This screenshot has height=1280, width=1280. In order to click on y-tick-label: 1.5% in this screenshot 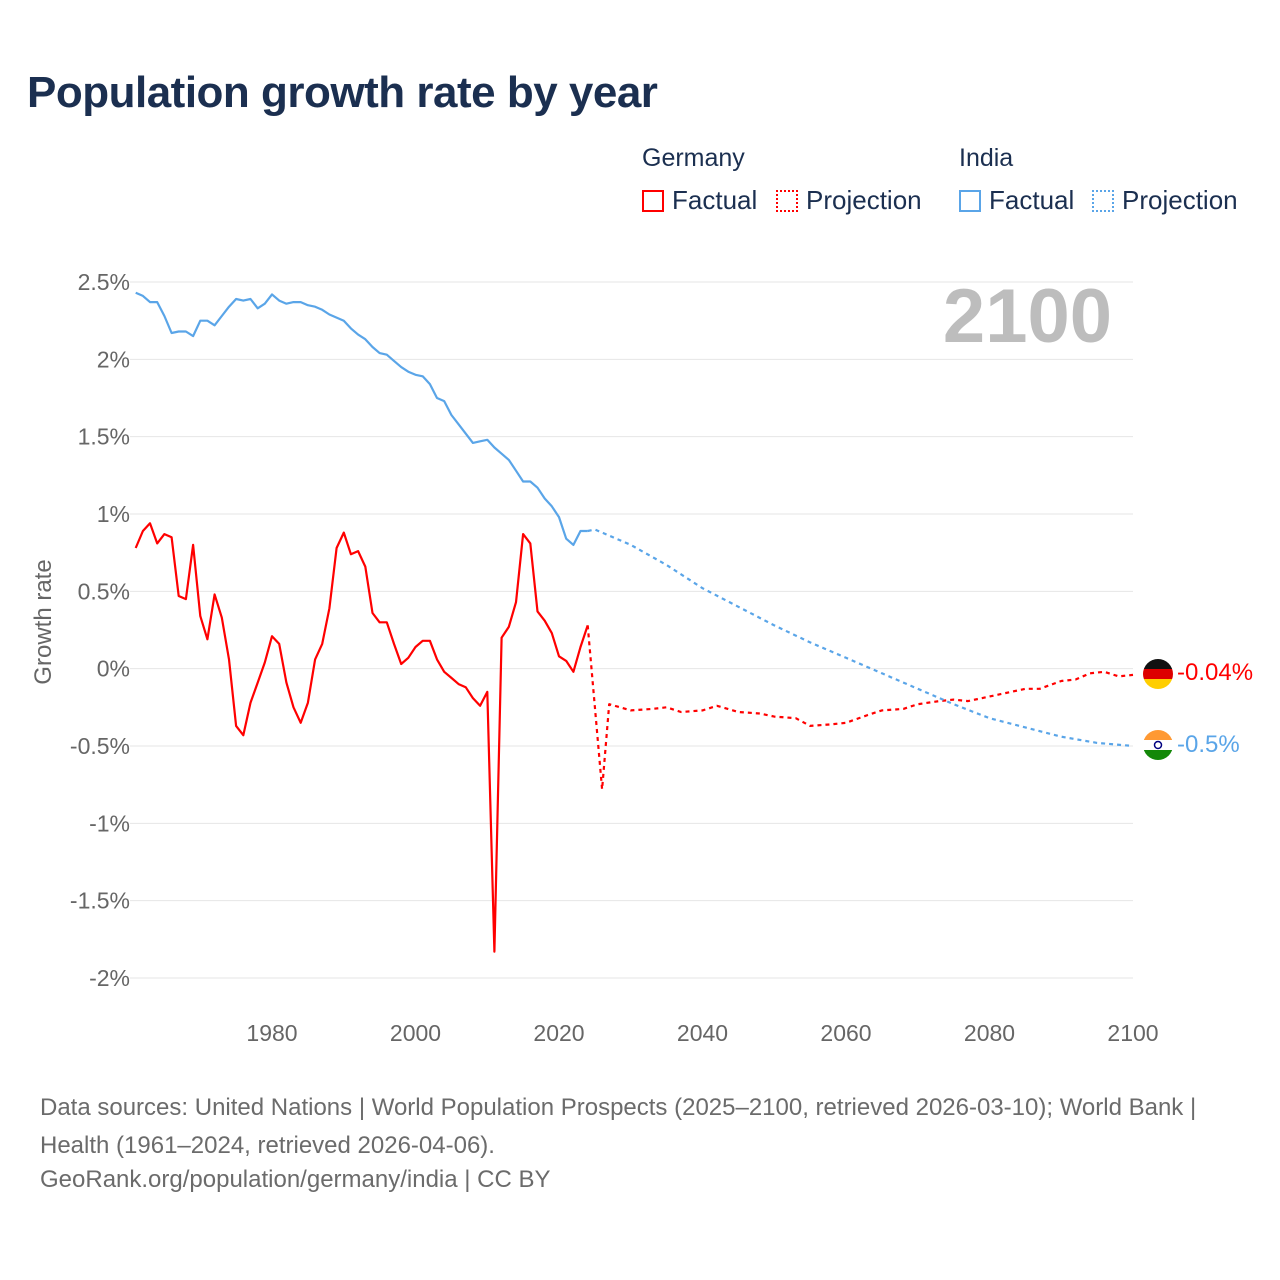, I will do `click(104, 437)`.